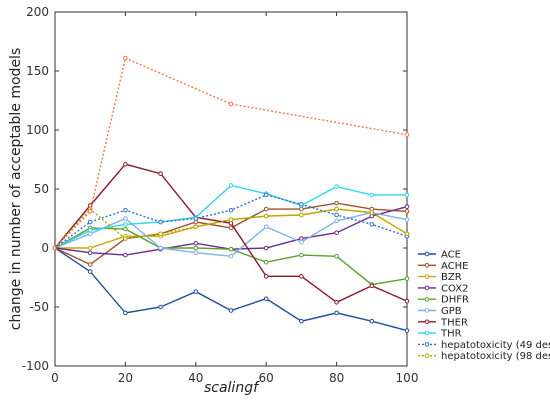  Describe the element at coordinates (451, 277) in the screenshot. I see `legend-label: BZR` at that location.